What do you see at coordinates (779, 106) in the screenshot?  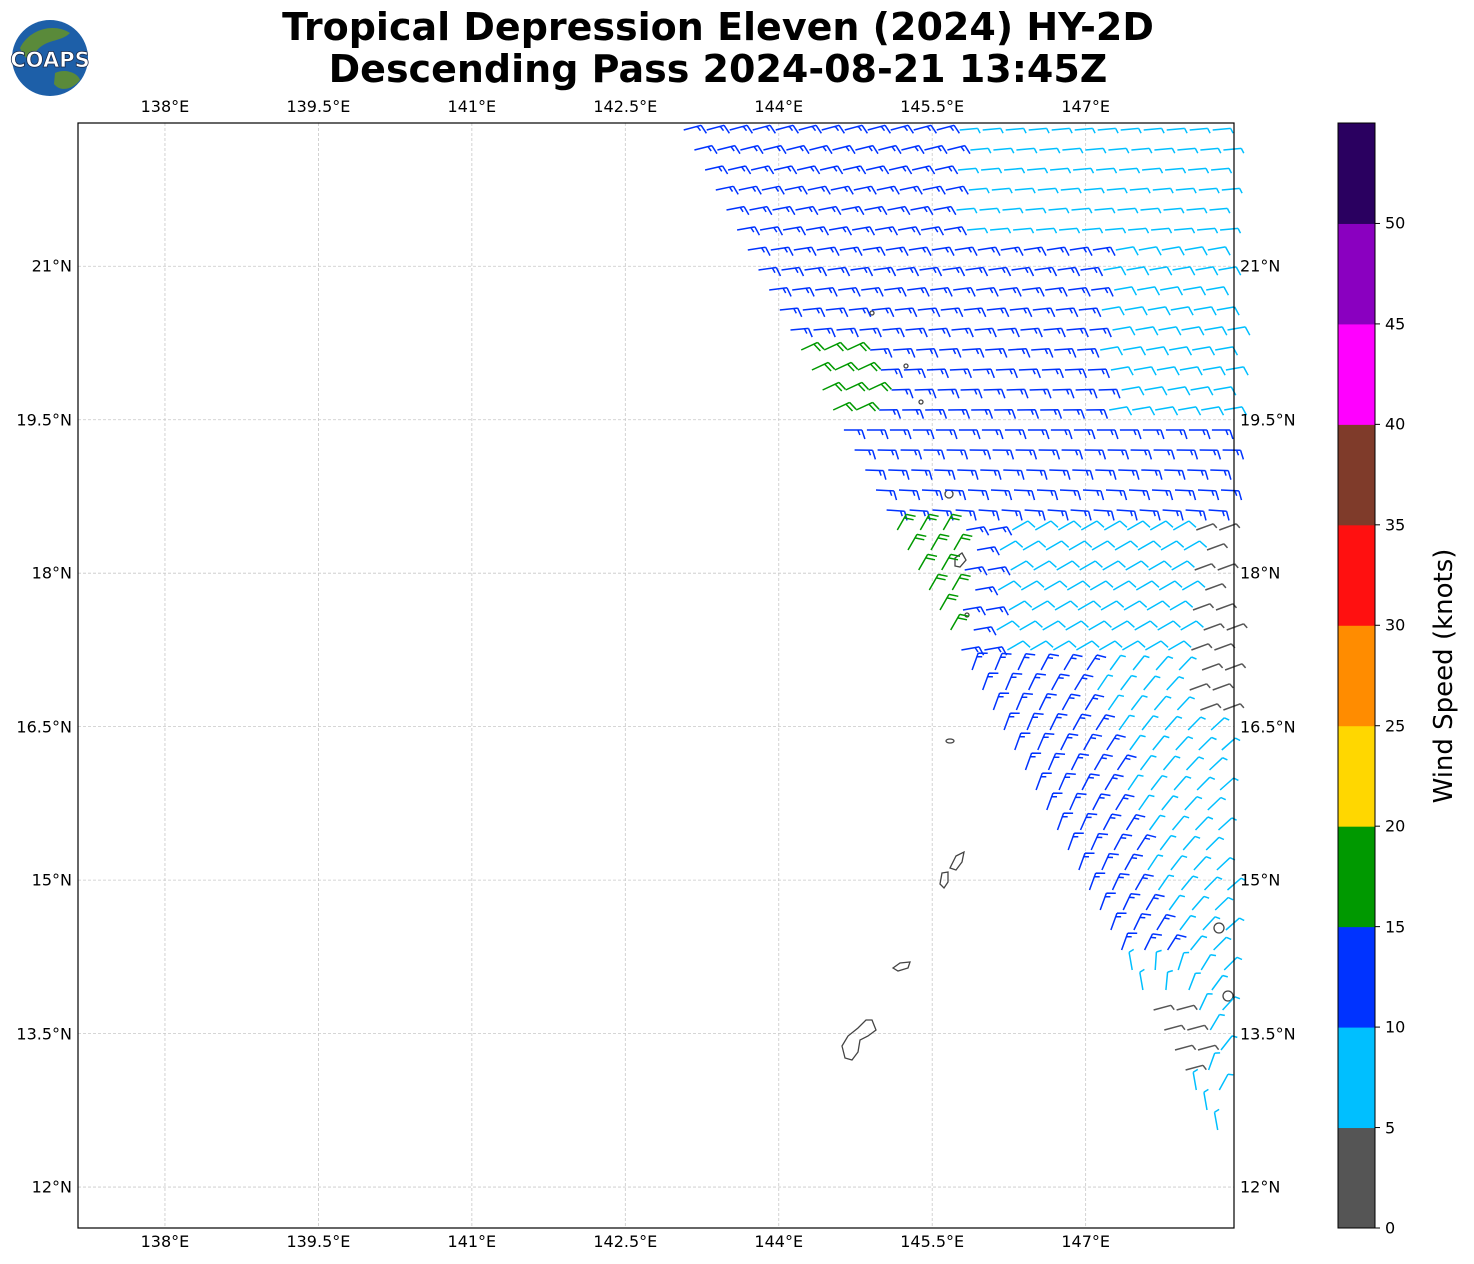 I see `x-tick-top-label: 144°E` at bounding box center [779, 106].